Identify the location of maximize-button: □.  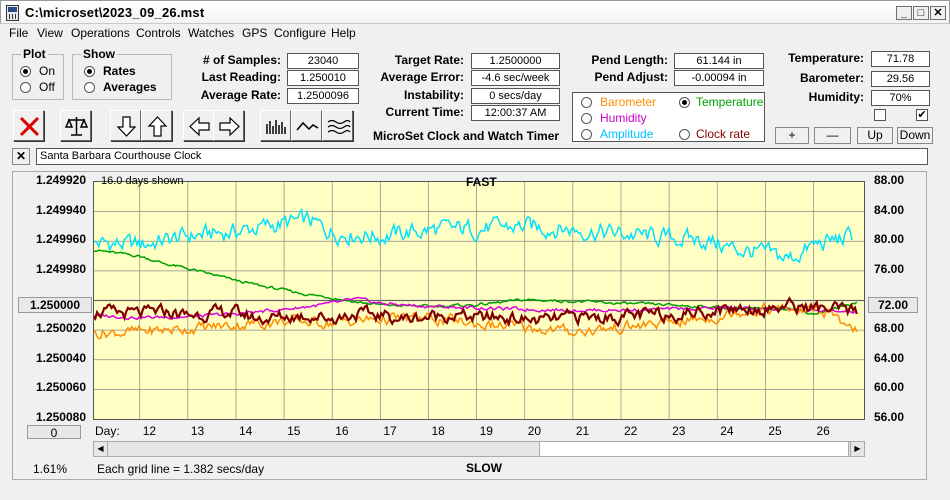
(921, 13).